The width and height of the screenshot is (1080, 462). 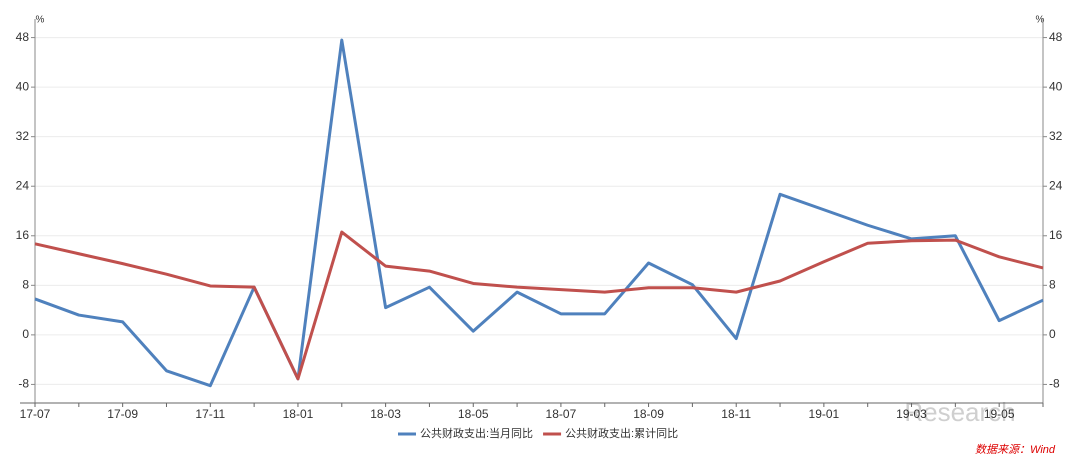 What do you see at coordinates (385, 414) in the screenshot?
I see `x-tick-label: 18-03` at bounding box center [385, 414].